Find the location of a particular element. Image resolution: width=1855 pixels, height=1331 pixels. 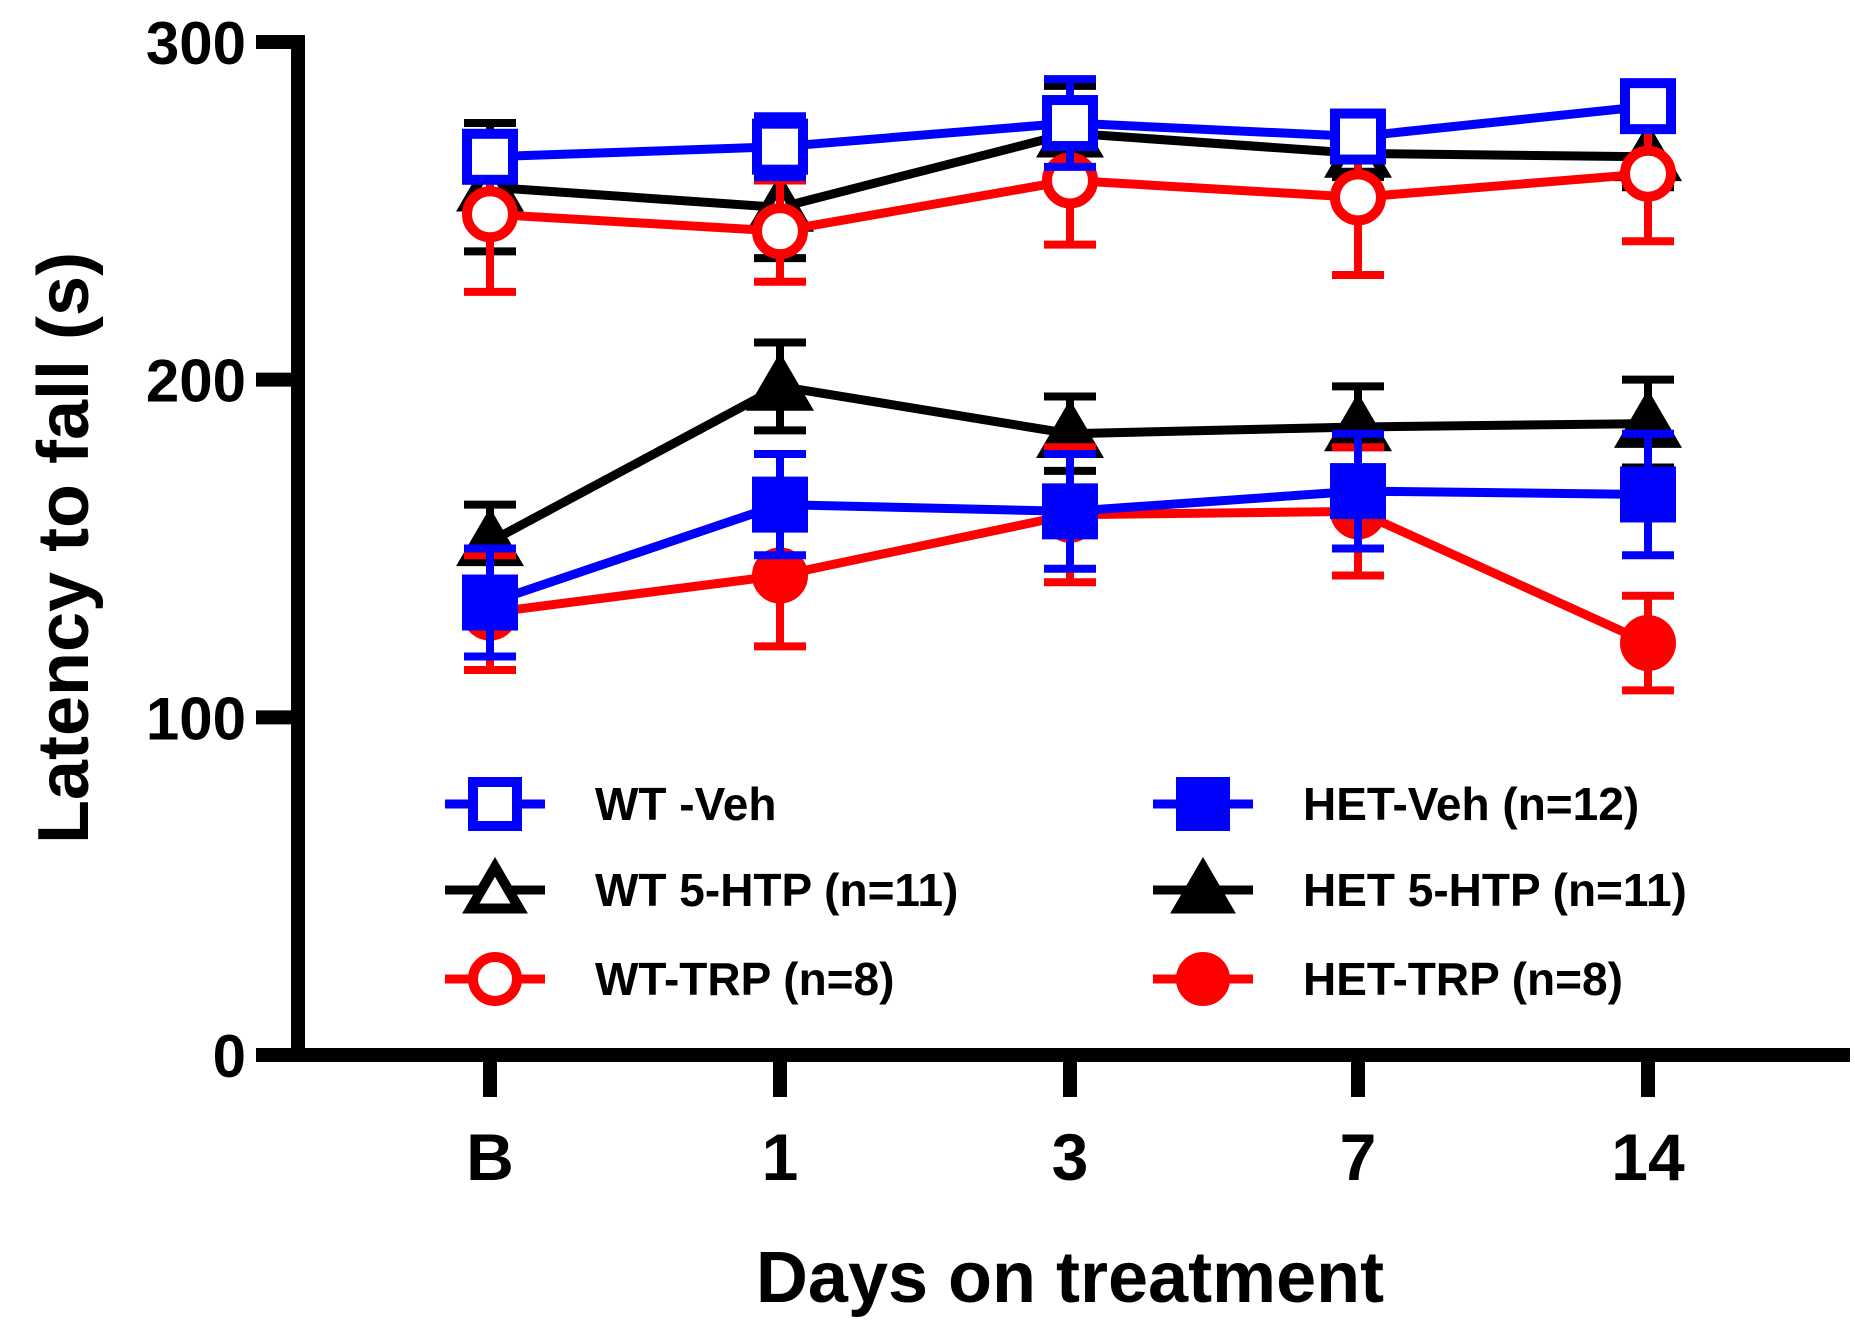

y-tick: 200 is located at coordinates (222, 381).